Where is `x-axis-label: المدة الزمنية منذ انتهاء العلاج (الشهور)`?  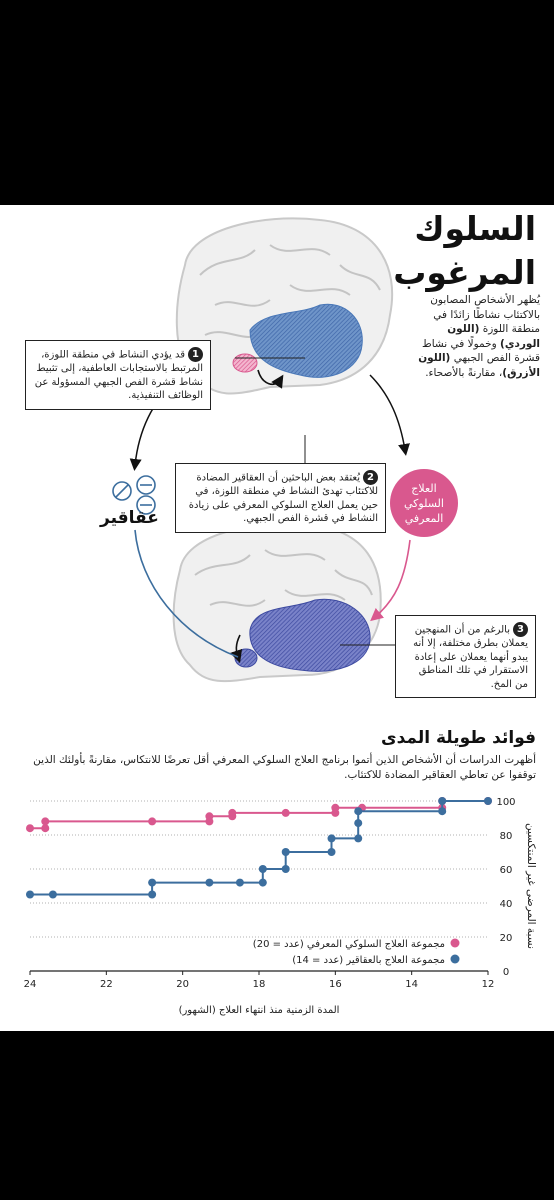 x-axis-label: المدة الزمنية منذ انتهاء العلاج (الشهور) is located at coordinates (259, 1010).